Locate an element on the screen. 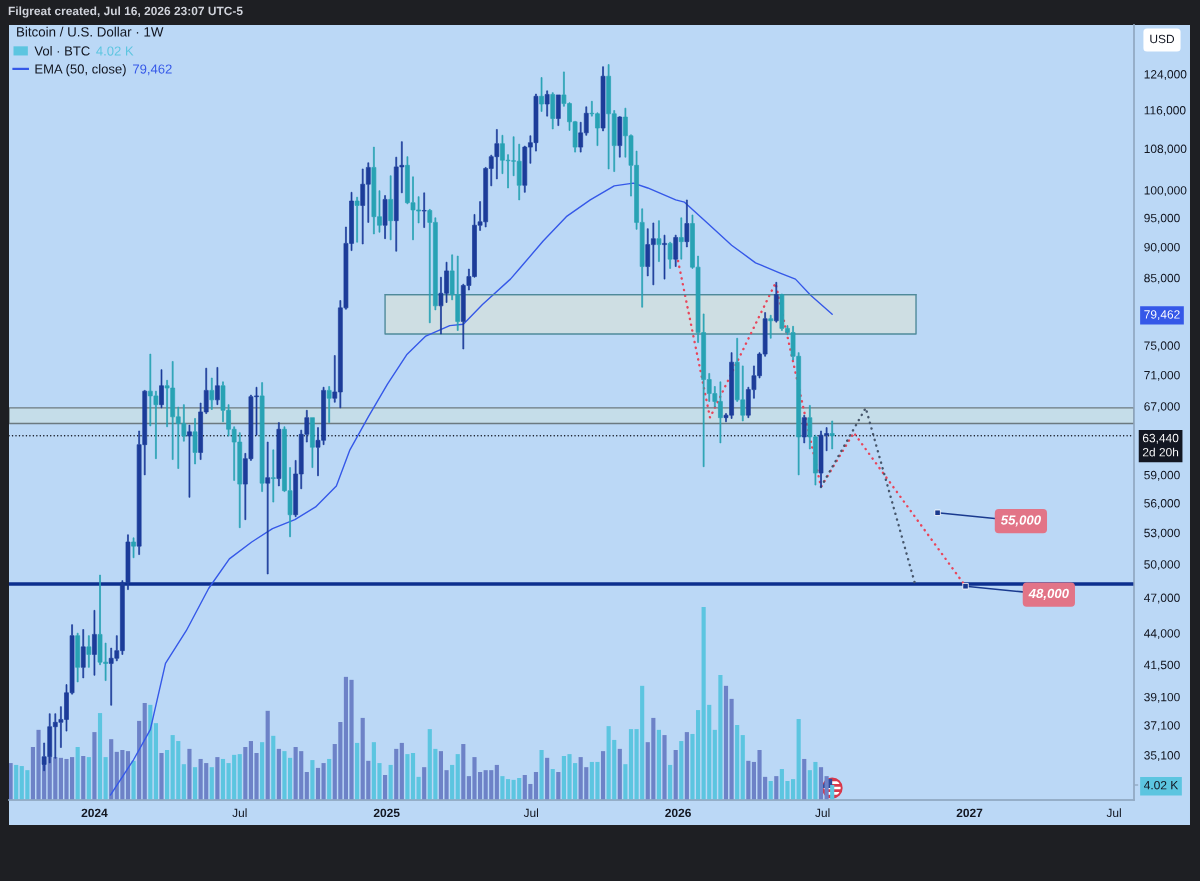  y-tick-label: 90,000 is located at coordinates (1162, 247).